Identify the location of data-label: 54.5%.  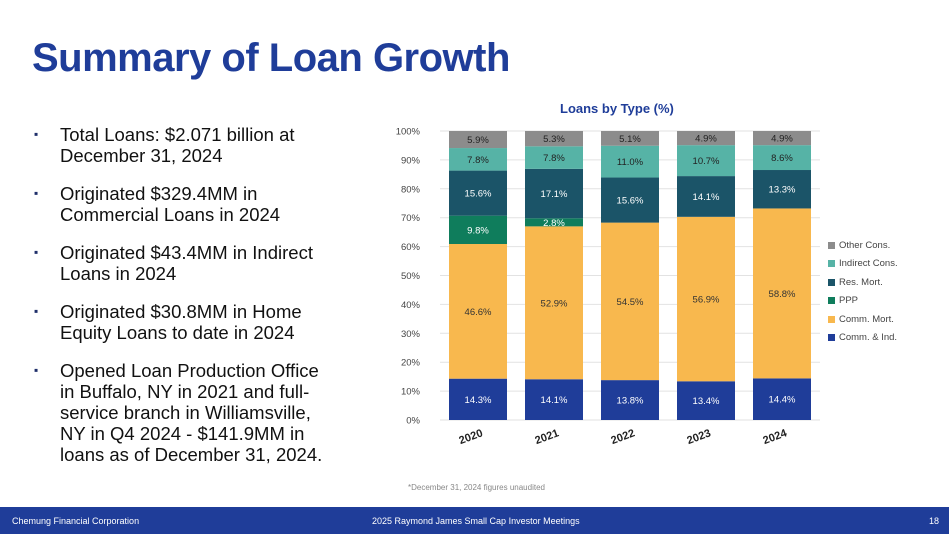
(630, 302).